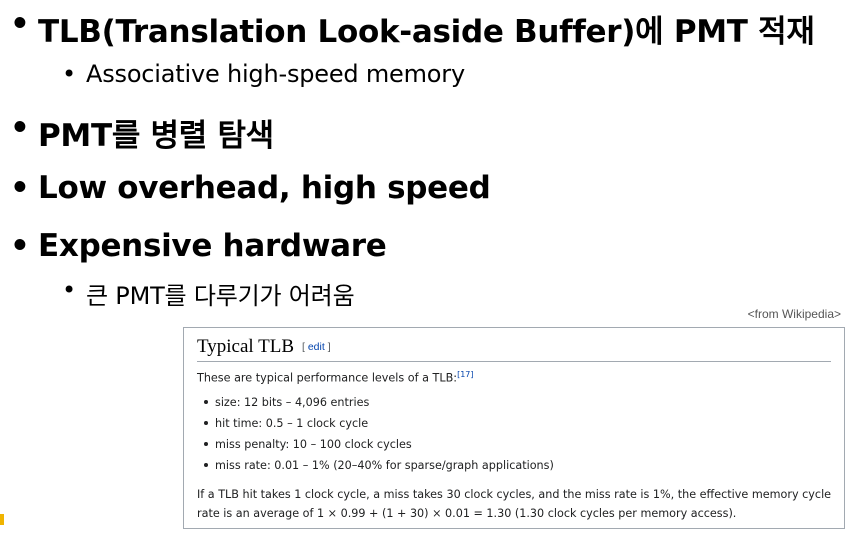  I want to click on list-item: hit time: 0.5 – 1 clock cycle, so click(286, 423).